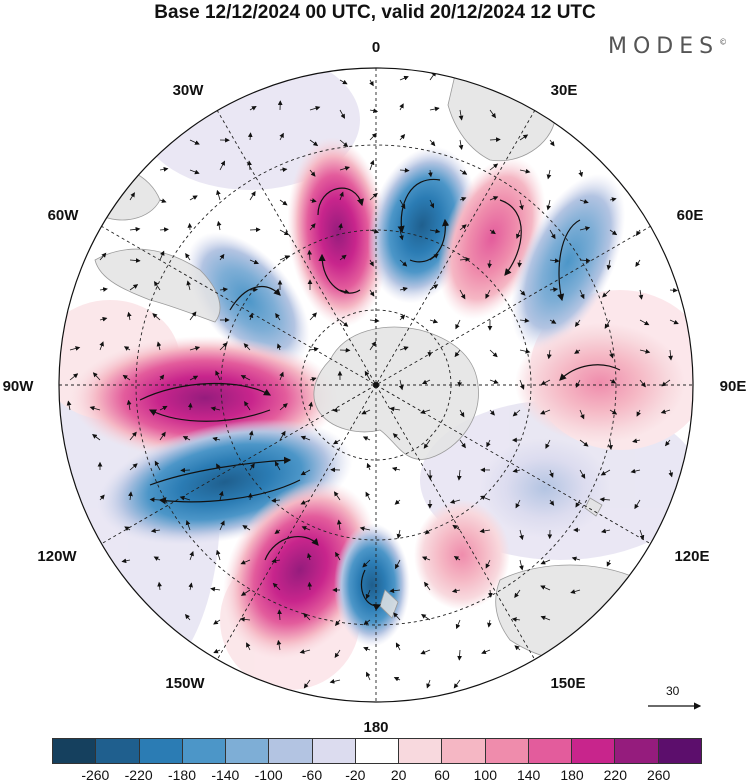  Describe the element at coordinates (572, 775) in the screenshot. I see `colorbar-tick-label: 180` at that location.